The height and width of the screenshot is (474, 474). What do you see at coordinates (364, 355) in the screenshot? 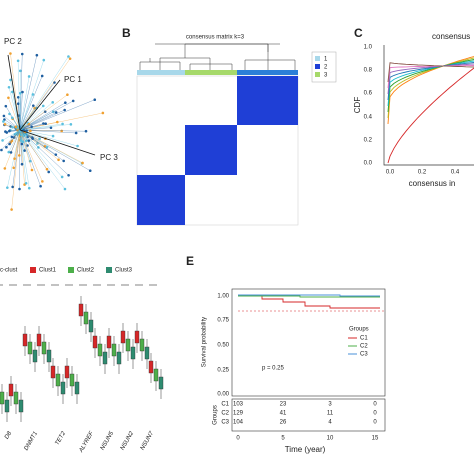
I see `legend-label: C3` at bounding box center [364, 355].